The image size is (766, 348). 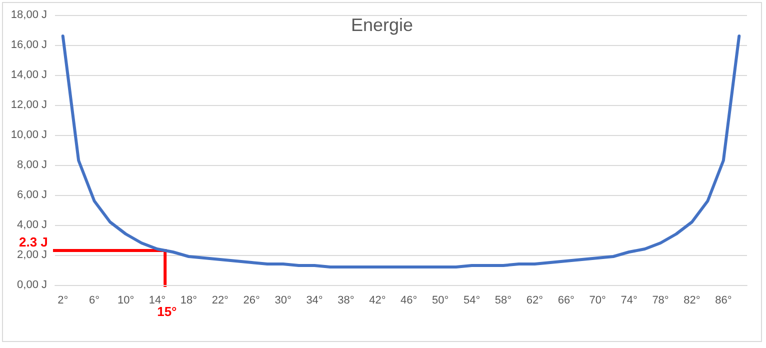 I want to click on y-tick-label: 12,00 J, so click(x=28, y=105).